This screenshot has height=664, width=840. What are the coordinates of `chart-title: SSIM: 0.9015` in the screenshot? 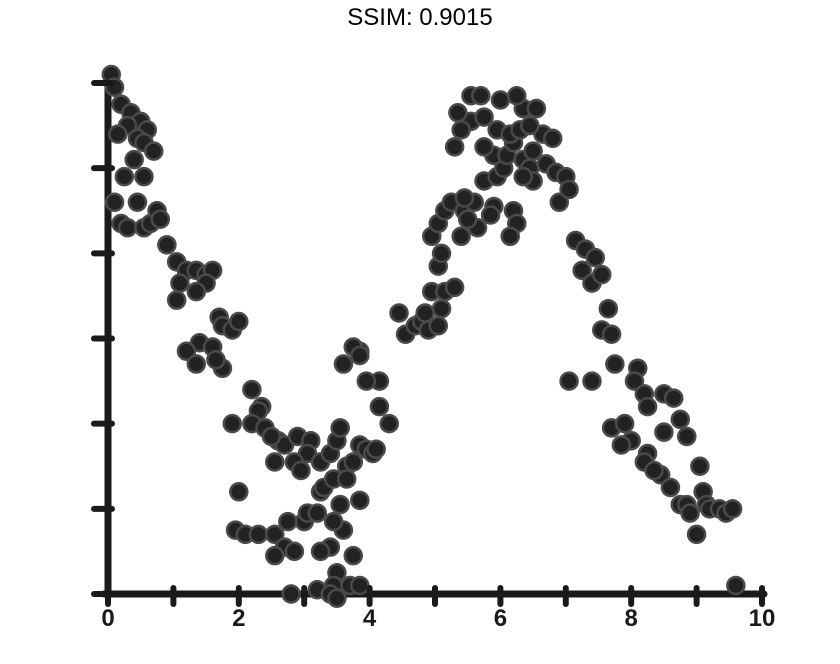 It's located at (420, 17).